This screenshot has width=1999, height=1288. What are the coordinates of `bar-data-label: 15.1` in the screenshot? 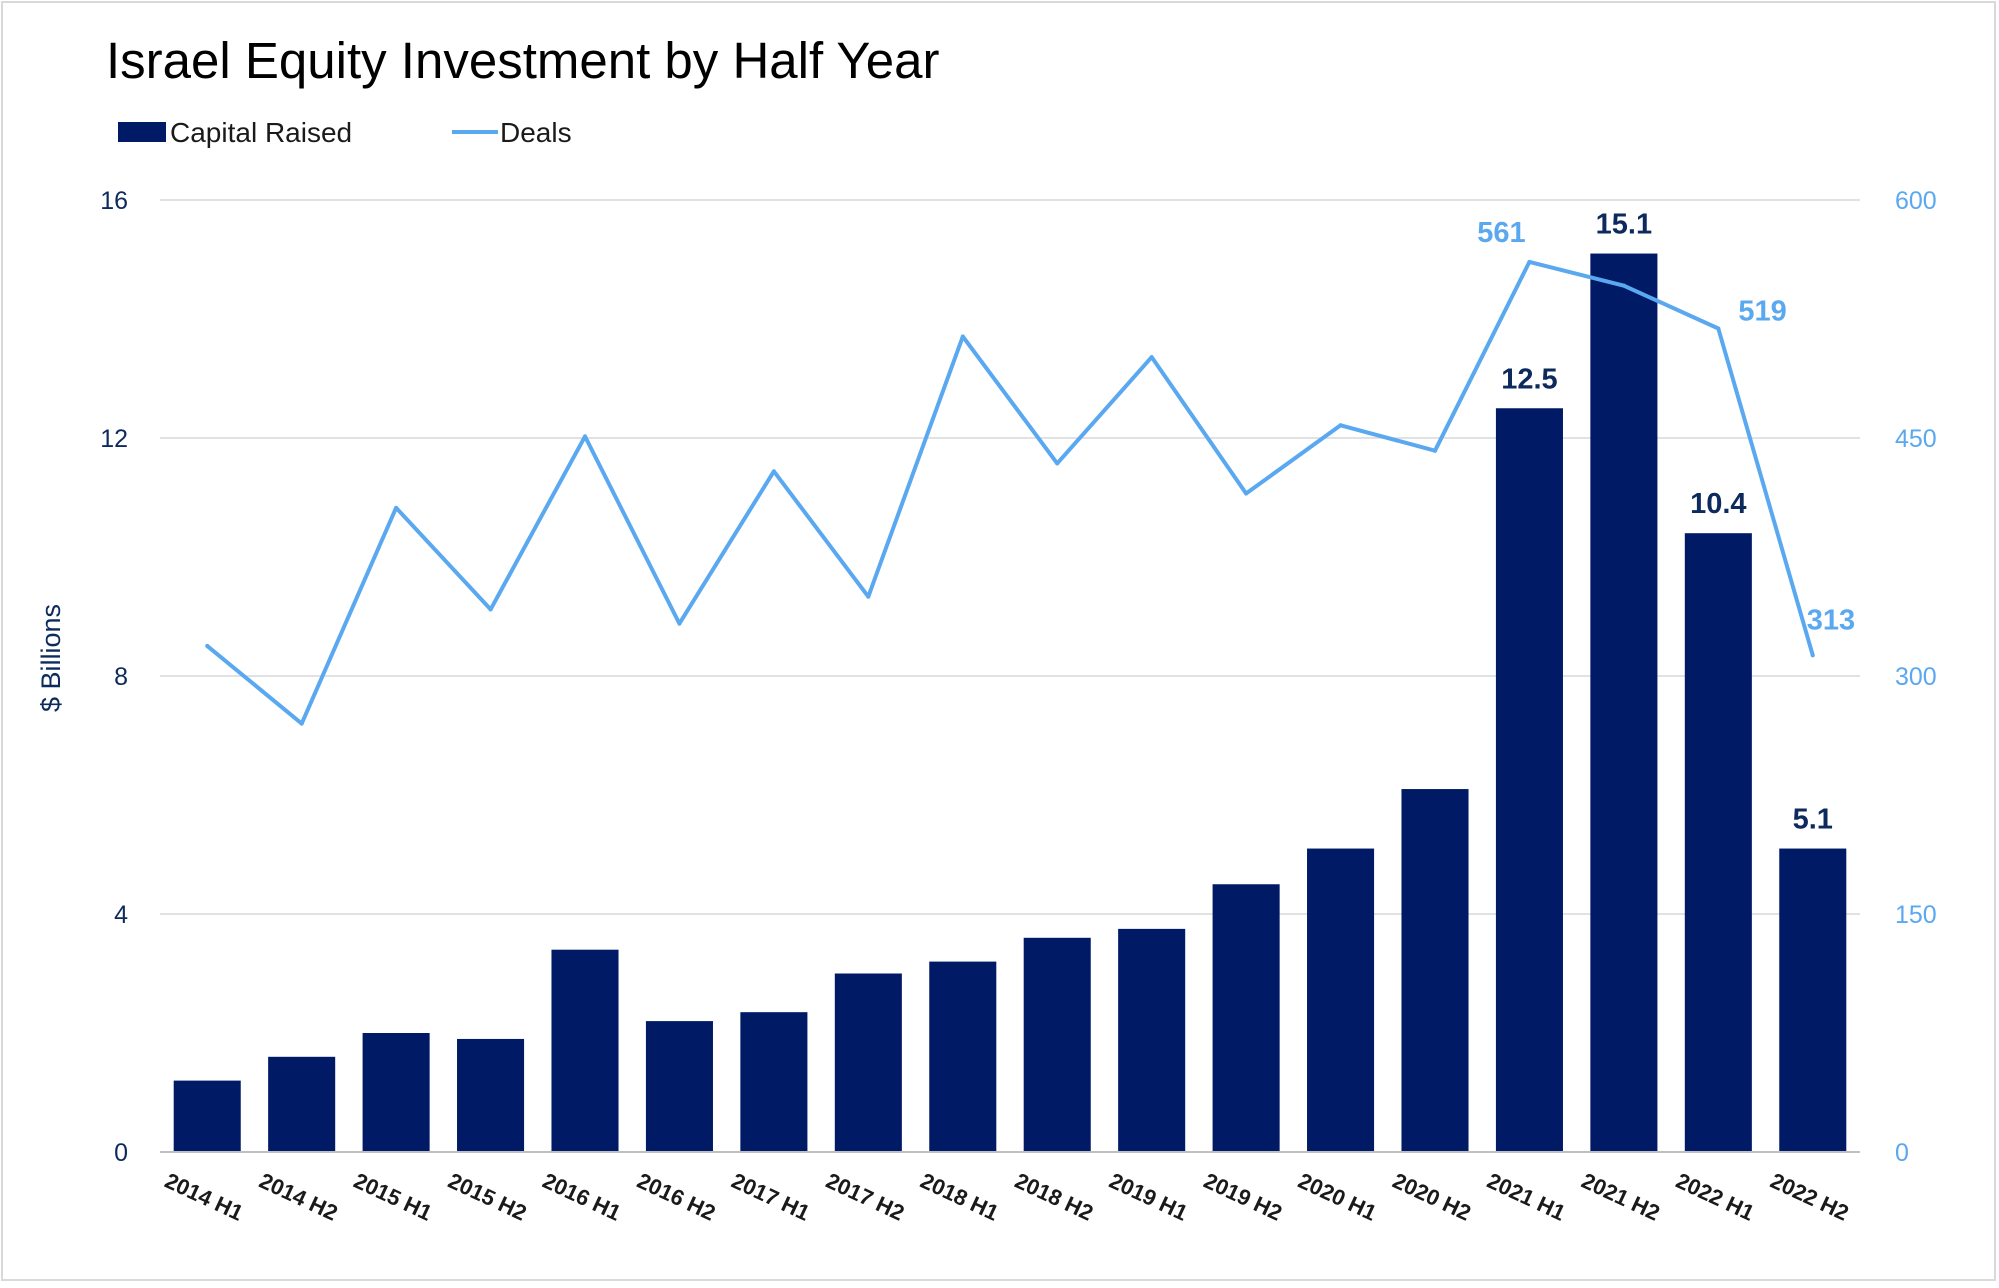 It's located at (1624, 225).